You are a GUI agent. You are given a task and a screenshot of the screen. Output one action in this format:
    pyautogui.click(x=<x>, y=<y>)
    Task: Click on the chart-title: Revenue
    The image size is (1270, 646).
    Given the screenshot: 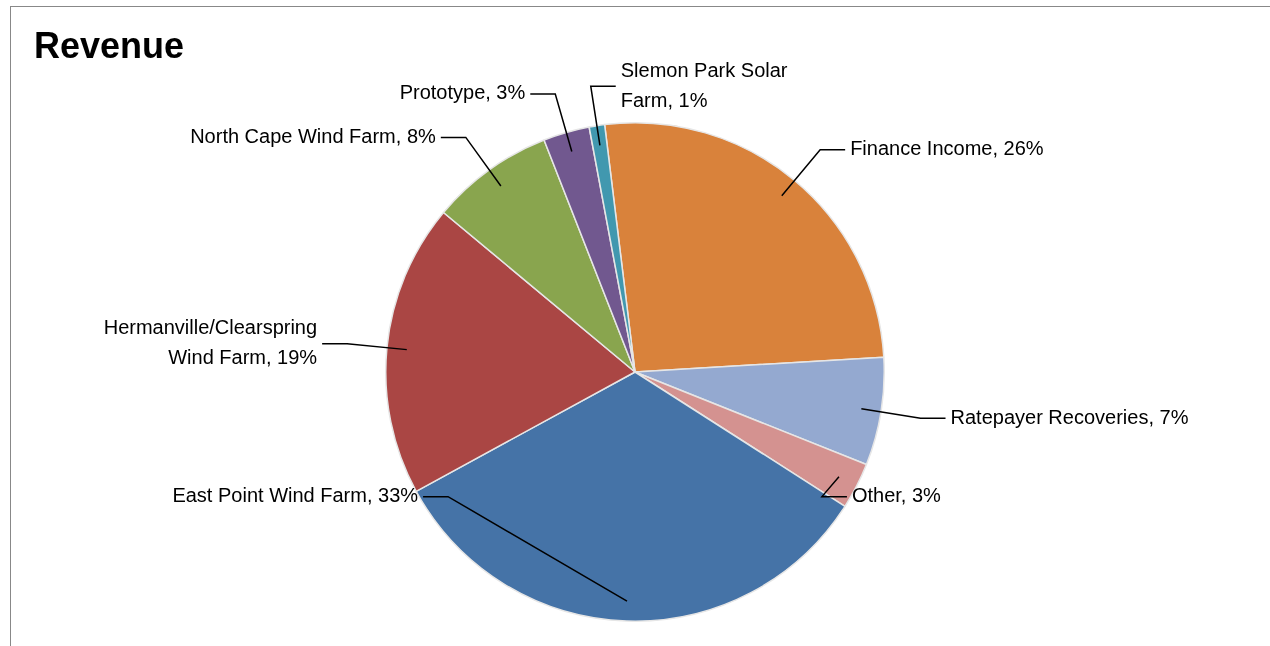 What is the action you would take?
    pyautogui.click(x=109, y=45)
    